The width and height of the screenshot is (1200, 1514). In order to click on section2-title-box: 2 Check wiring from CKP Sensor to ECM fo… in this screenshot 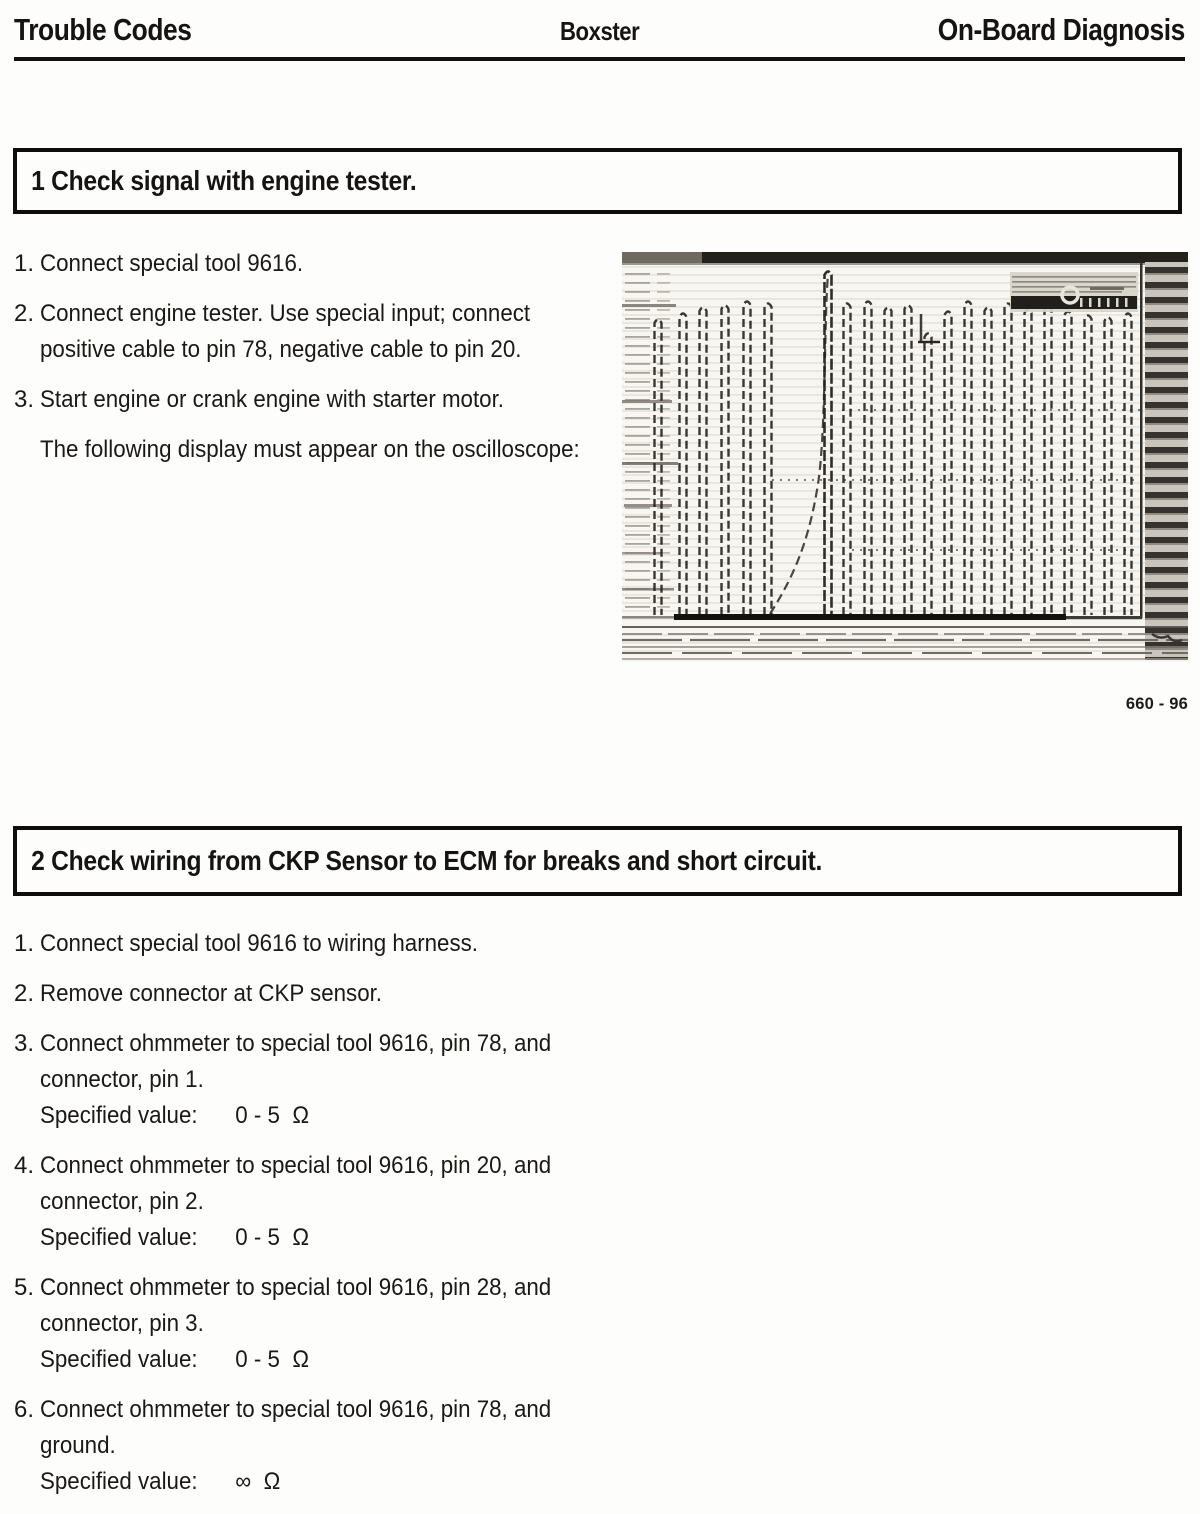, I will do `click(597, 861)`.